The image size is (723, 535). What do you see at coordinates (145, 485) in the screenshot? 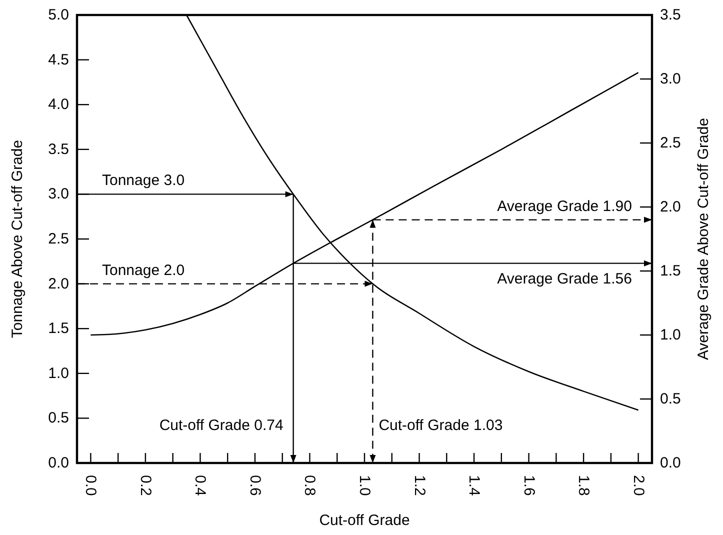
I see `x-tick-label: 0.2` at bounding box center [145, 485].